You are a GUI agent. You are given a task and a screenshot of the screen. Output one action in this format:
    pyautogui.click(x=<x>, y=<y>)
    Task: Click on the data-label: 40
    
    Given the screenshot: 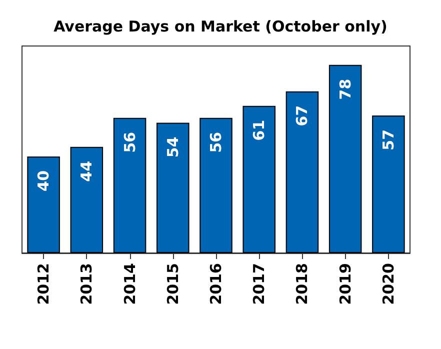 What is the action you would take?
    pyautogui.click(x=43, y=181)
    